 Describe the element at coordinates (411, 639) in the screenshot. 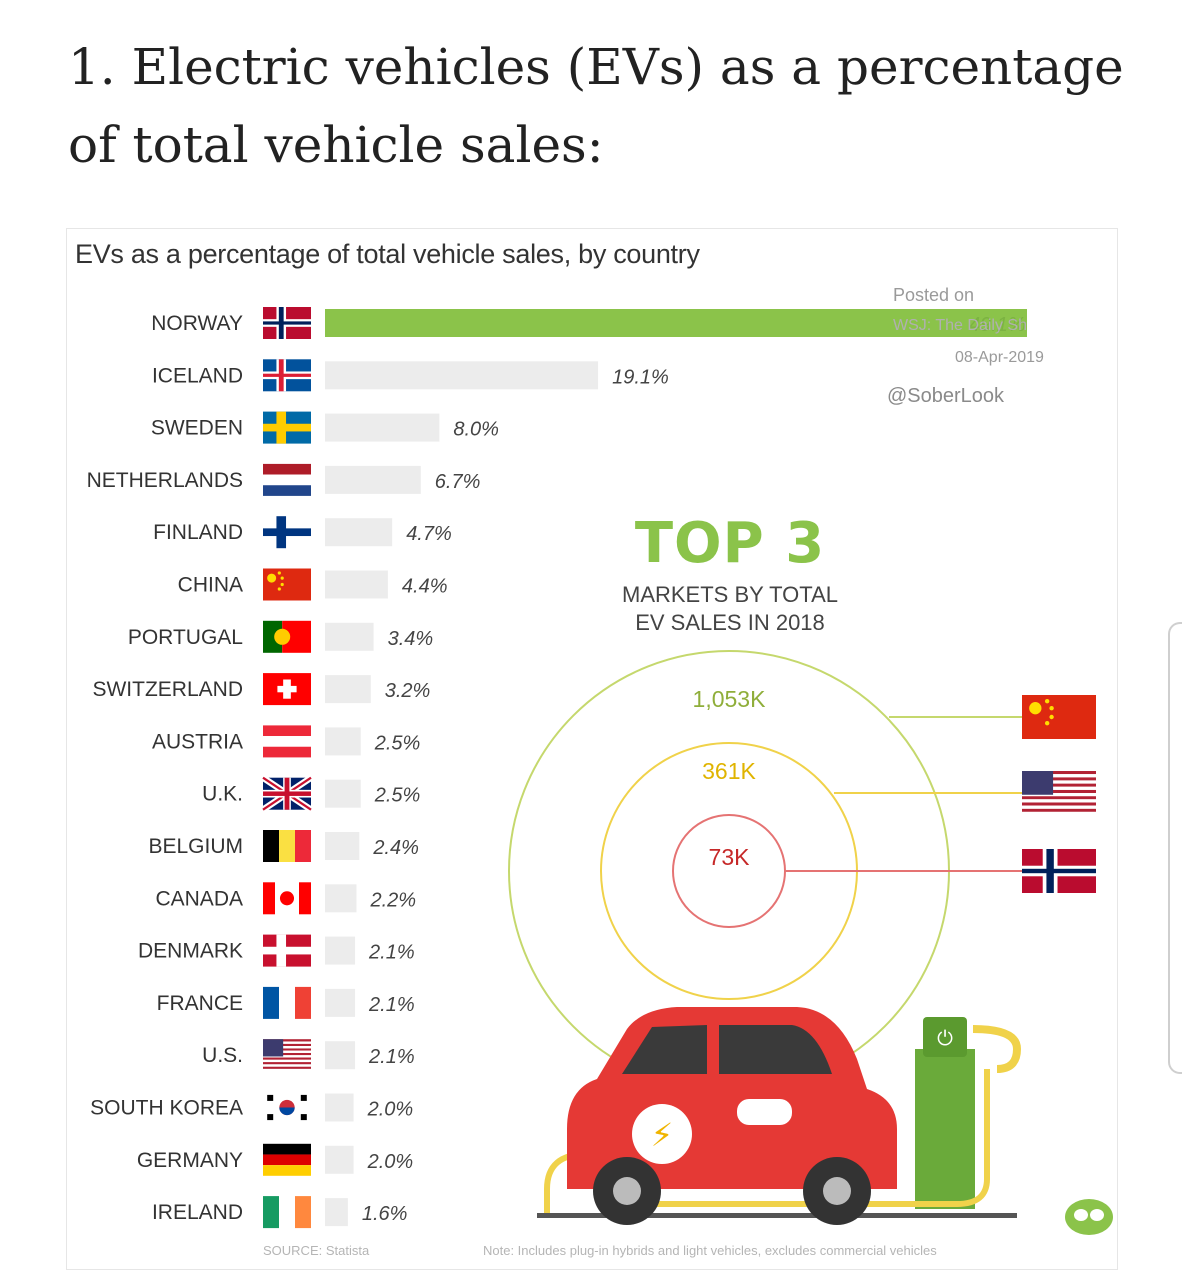

I see `value-label: 3.4%` at that location.